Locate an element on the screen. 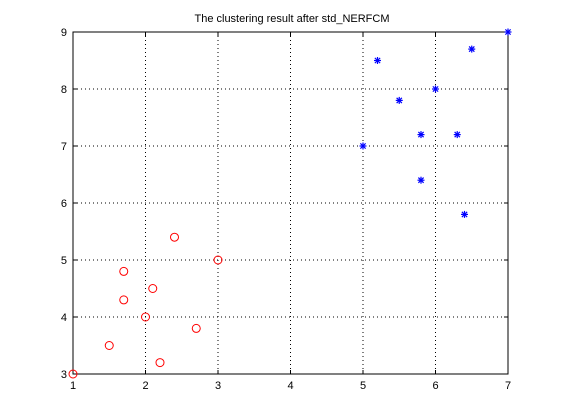  x-tick-label: 4 is located at coordinates (290, 386).